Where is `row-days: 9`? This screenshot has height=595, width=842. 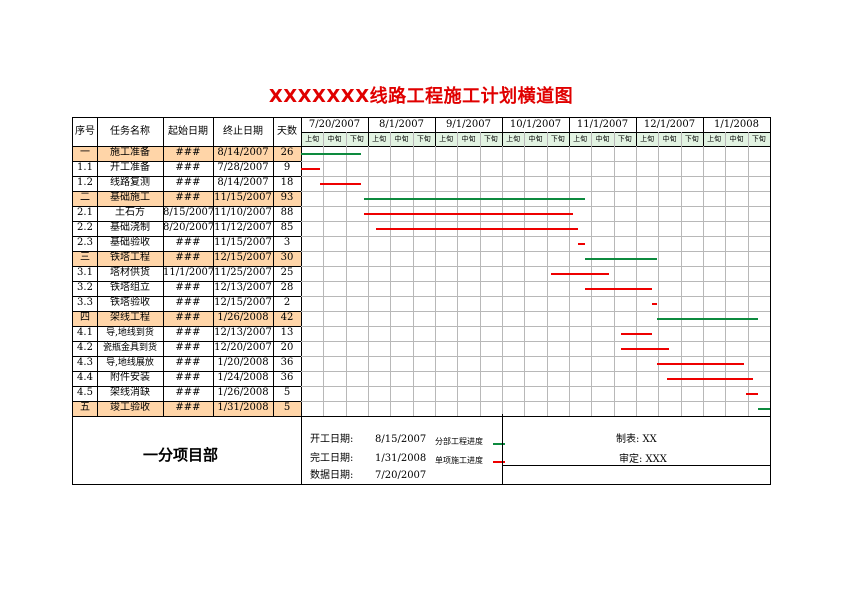 row-days: 9 is located at coordinates (287, 167).